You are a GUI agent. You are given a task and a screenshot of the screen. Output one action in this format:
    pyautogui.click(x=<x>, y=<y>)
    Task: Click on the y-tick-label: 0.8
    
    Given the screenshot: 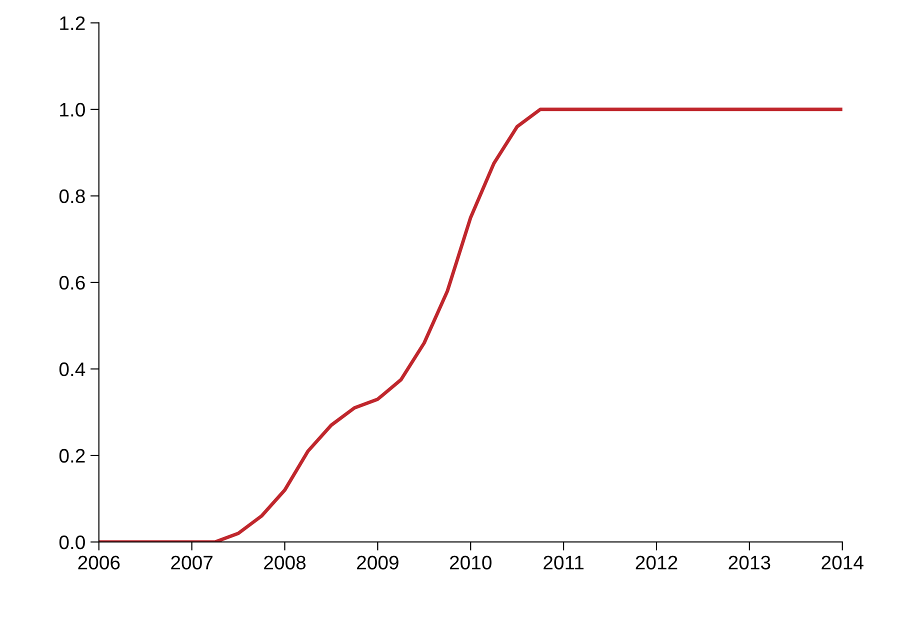 What is the action you would take?
    pyautogui.click(x=72, y=196)
    